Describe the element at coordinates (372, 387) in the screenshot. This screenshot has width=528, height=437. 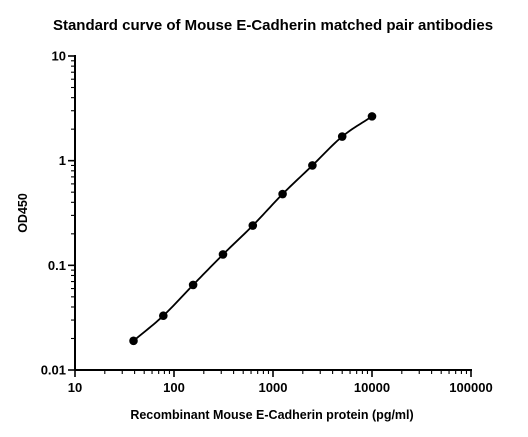
I see `x-tick-label: 10000` at that location.